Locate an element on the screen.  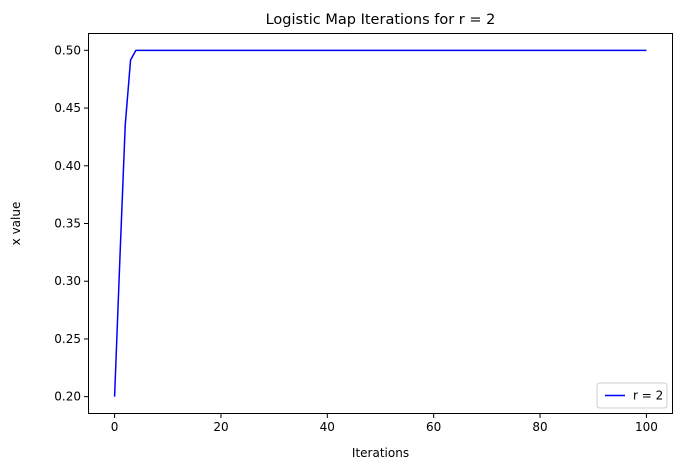
legend-label: r = 2 is located at coordinates (648, 396).